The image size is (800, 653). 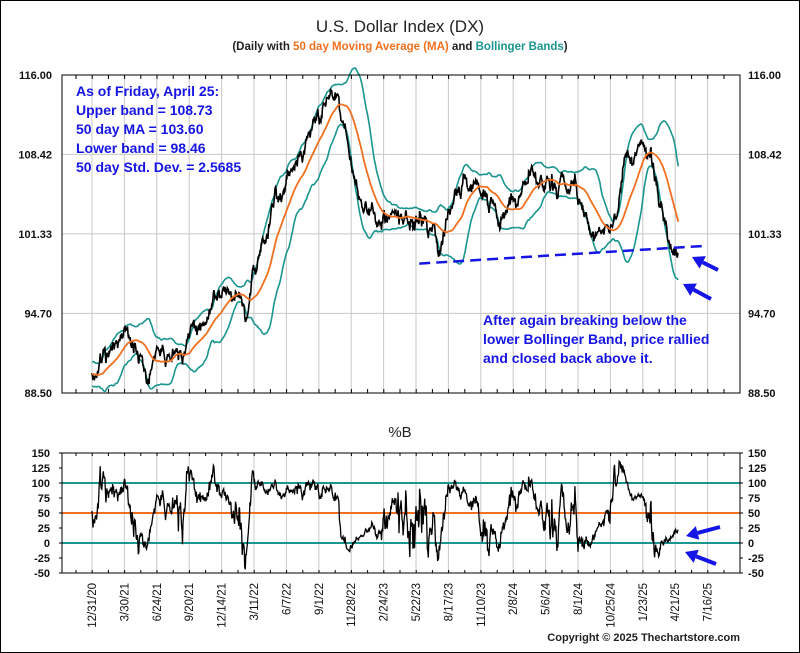 I want to click on pctb-tick-label-right: 50, so click(x=754, y=514).